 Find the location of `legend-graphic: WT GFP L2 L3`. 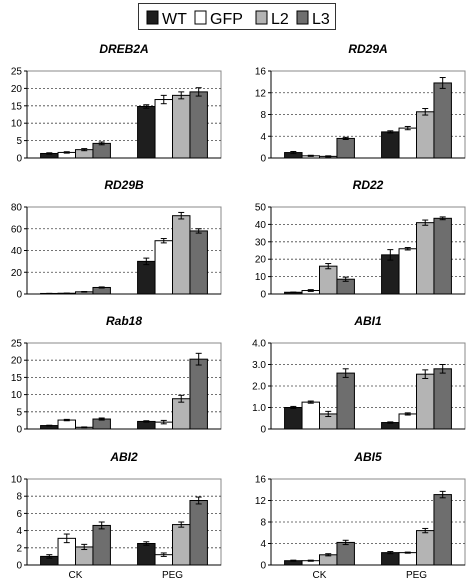

legend-graphic: WT GFP L2 L3 is located at coordinates (238, 19).